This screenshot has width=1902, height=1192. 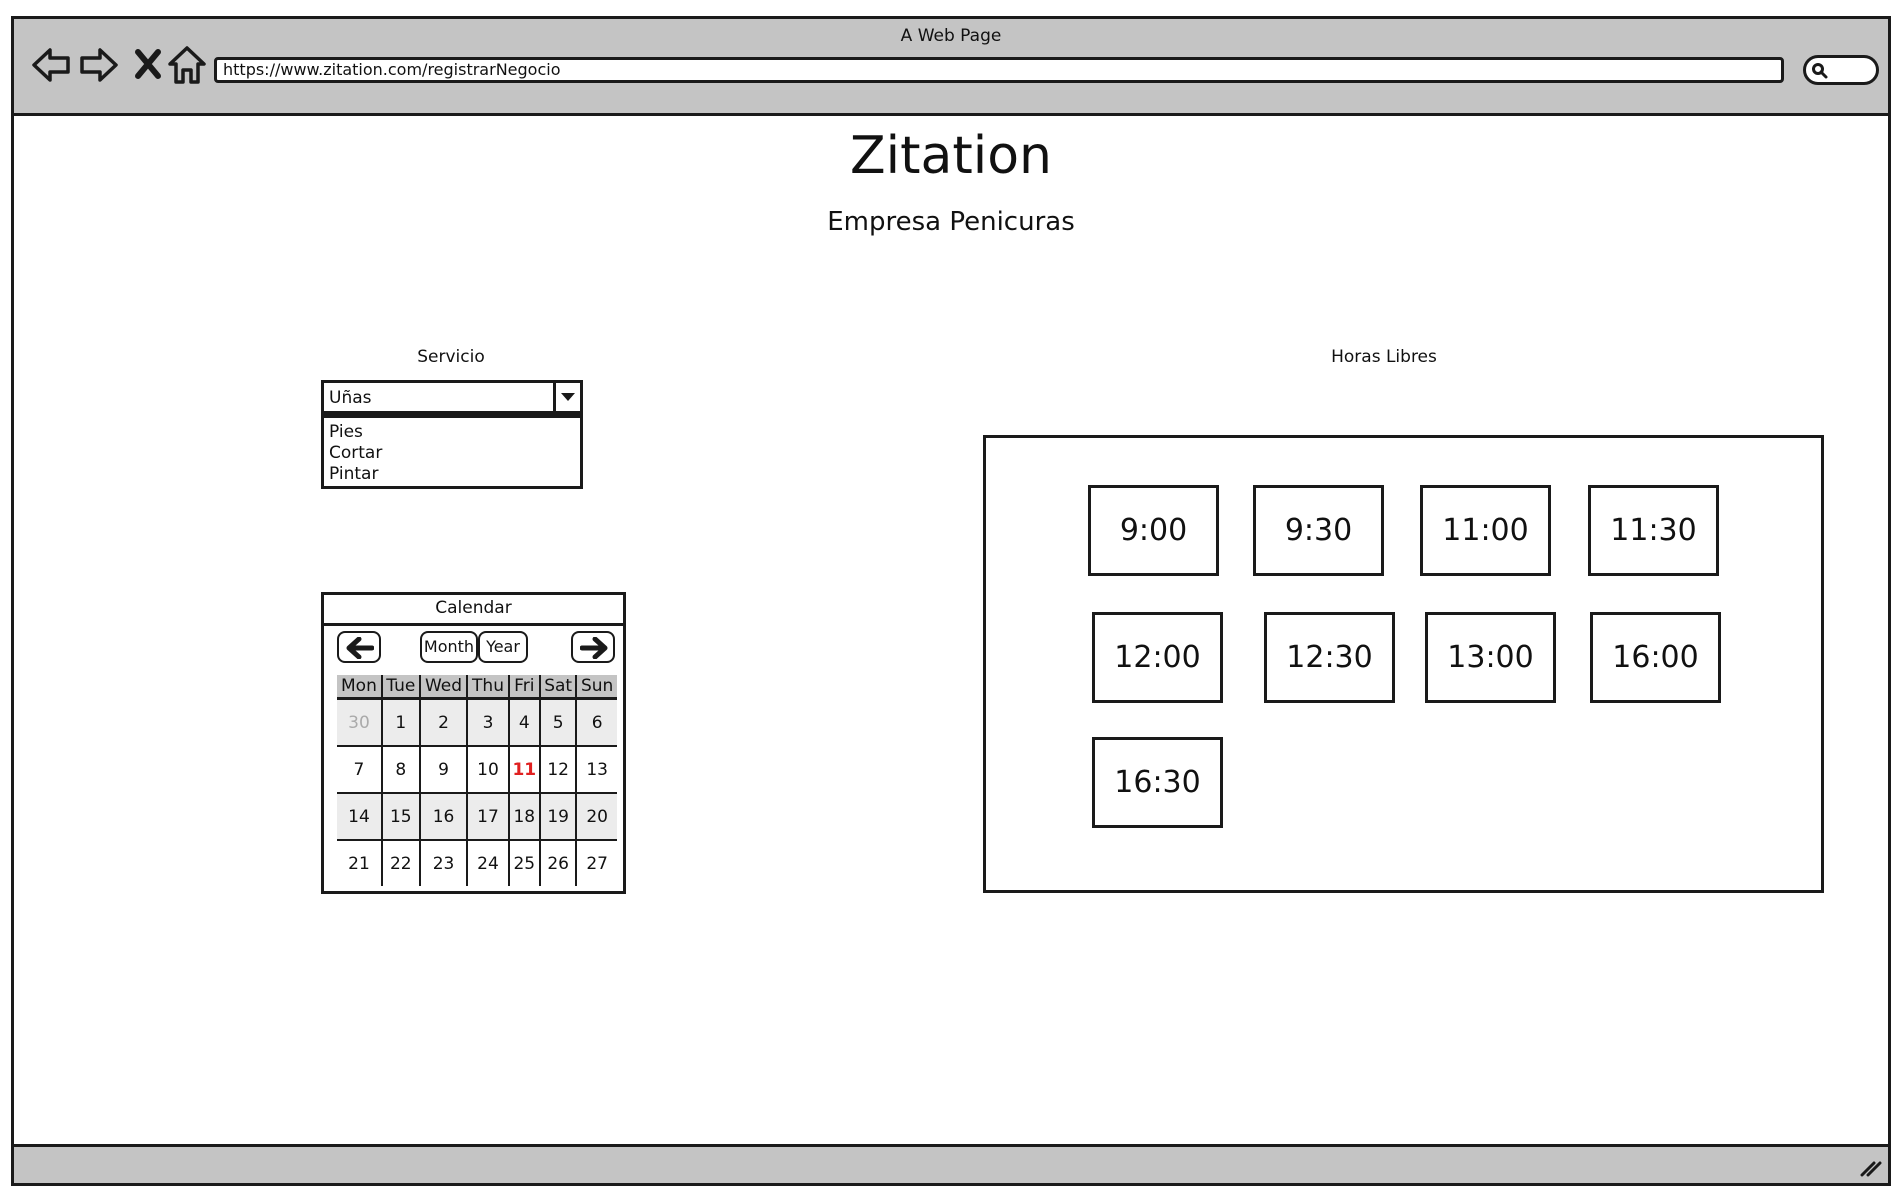 I want to click on calendar-day: 13, so click(x=596, y=770).